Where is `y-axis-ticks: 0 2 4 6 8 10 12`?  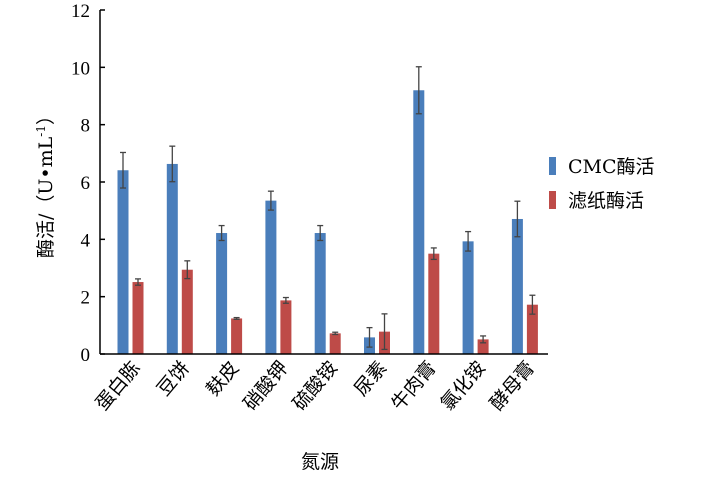 y-axis-ticks: 0 2 4 6 8 10 12 is located at coordinates (88, 183).